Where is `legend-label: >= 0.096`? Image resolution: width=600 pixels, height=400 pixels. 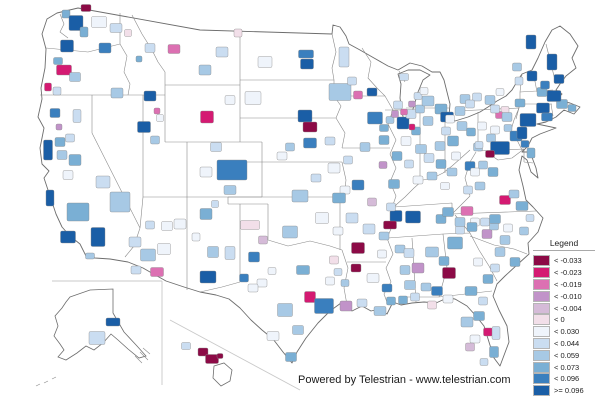 legend-label: >= 0.096 is located at coordinates (569, 391).